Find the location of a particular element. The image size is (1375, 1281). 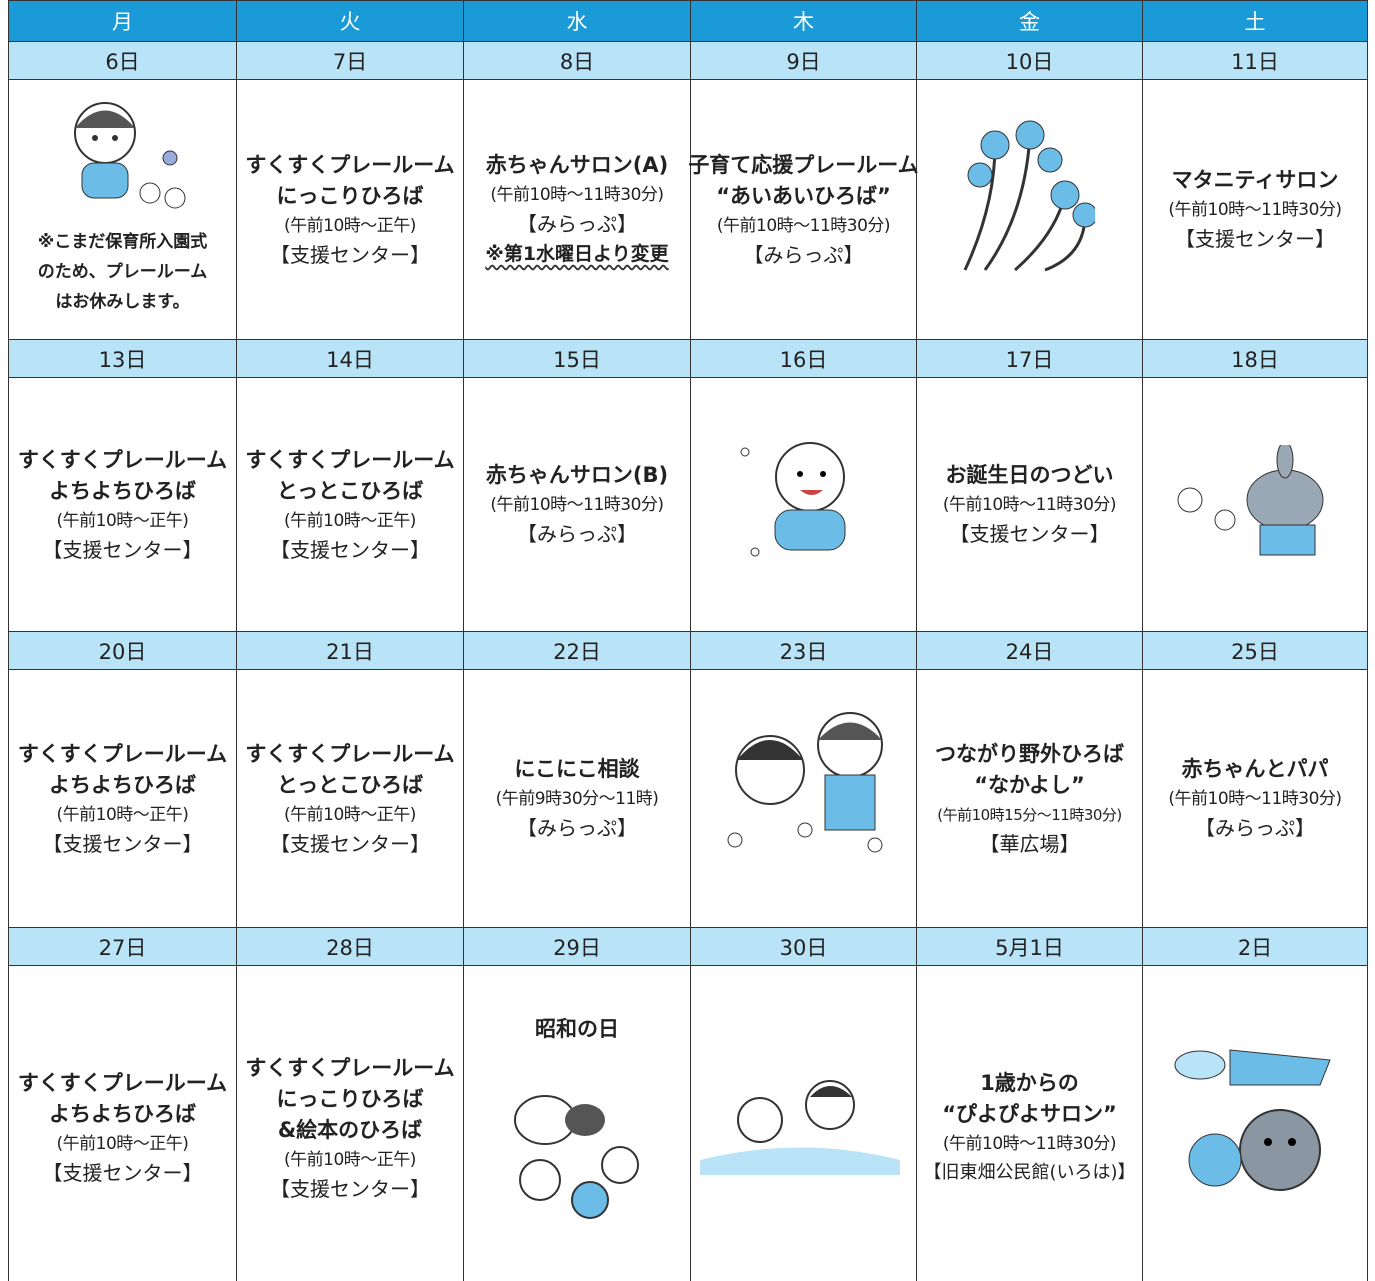

event-time: (午前9時30分～11時) is located at coordinates (577, 799).